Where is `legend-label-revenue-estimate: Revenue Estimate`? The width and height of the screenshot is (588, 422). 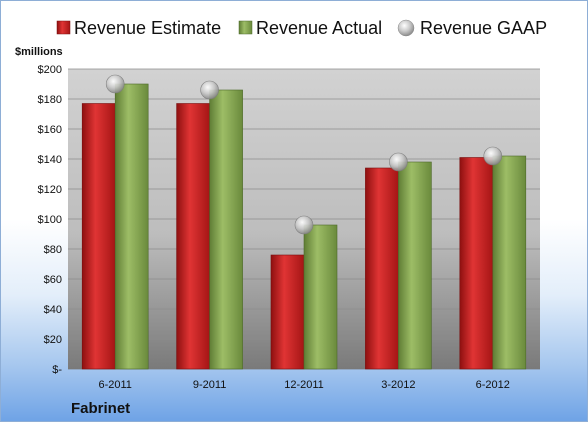
legend-label-revenue-estimate: Revenue Estimate is located at coordinates (147, 28).